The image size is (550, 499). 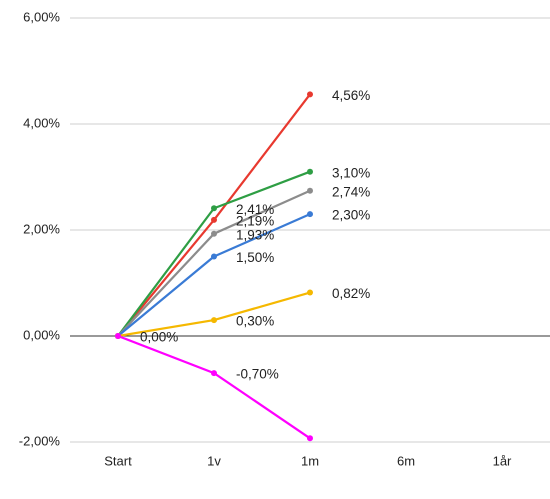 I want to click on x-tick-label: Start, so click(x=118, y=460).